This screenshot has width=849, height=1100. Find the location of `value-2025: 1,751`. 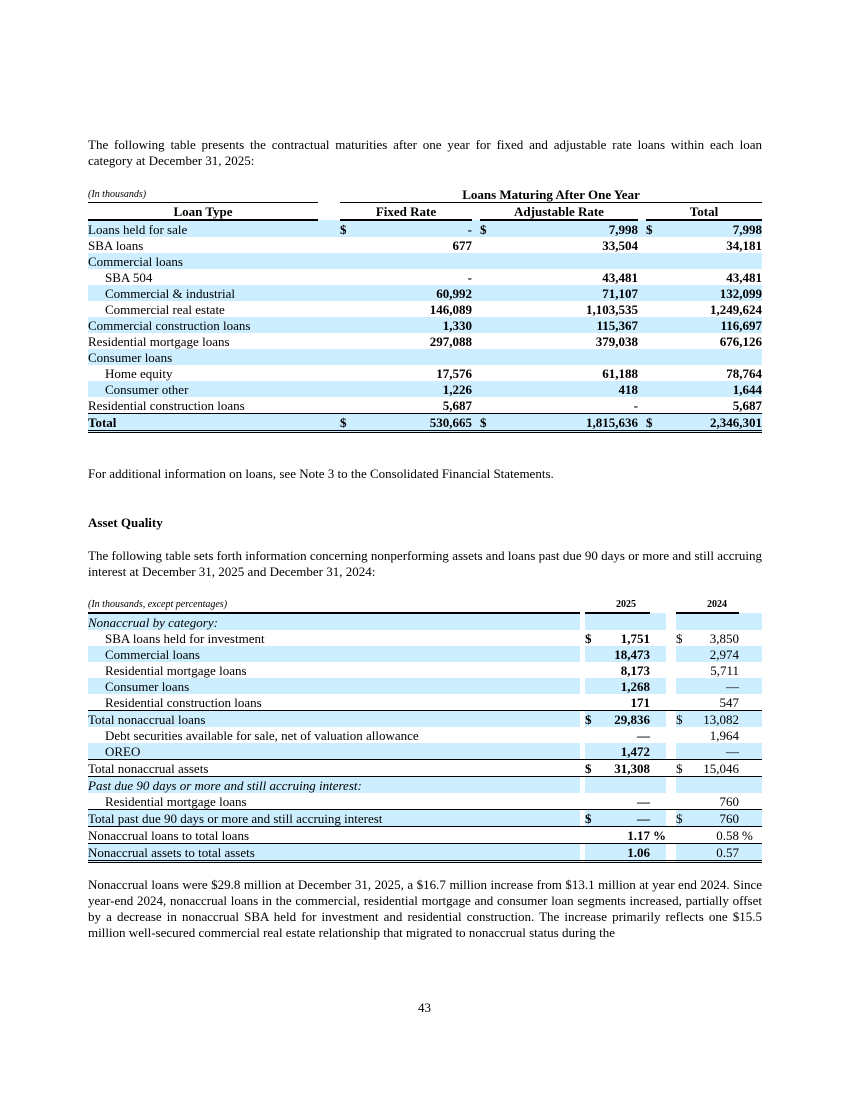

value-2025: 1,751 is located at coordinates (635, 638).